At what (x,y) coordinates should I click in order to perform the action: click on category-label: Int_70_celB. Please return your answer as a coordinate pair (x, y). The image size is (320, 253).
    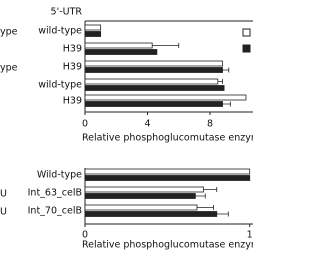
    Looking at the image, I should click on (55, 211).